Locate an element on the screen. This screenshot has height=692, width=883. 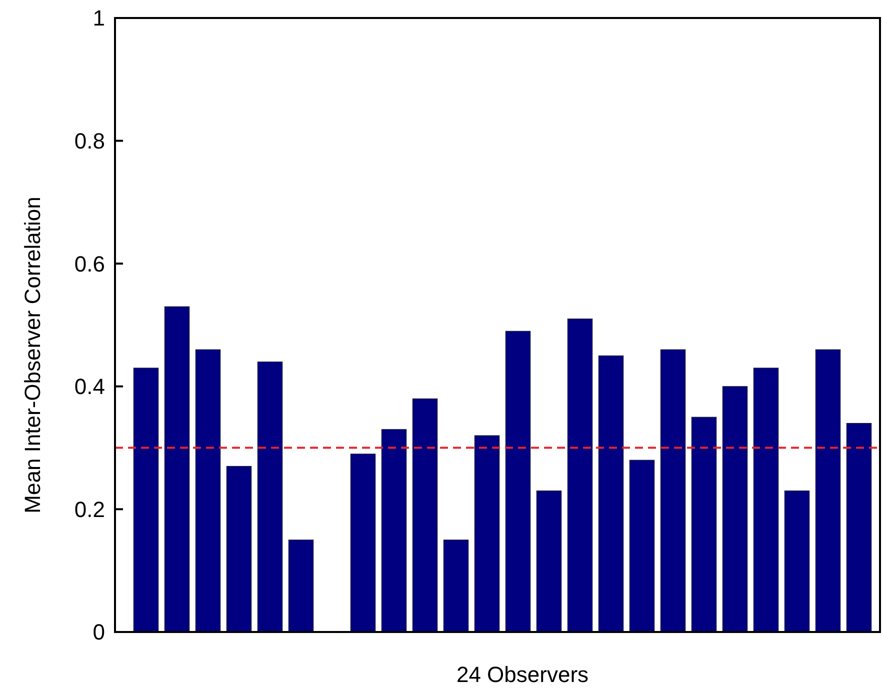
y-tick-label: 0.6 is located at coordinates (89, 263).